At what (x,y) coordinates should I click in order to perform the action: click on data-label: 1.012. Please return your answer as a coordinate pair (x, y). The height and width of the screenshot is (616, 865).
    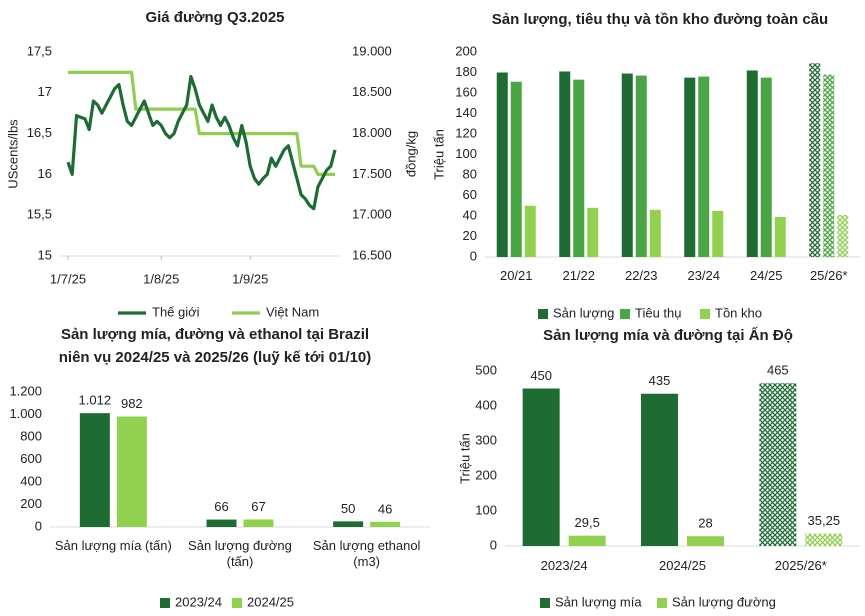
    Looking at the image, I should click on (95, 400).